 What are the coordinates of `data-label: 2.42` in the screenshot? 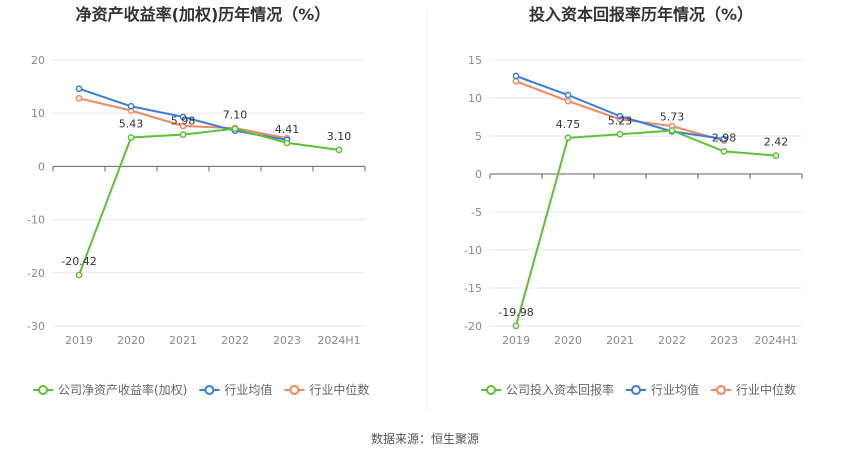 It's located at (776, 142).